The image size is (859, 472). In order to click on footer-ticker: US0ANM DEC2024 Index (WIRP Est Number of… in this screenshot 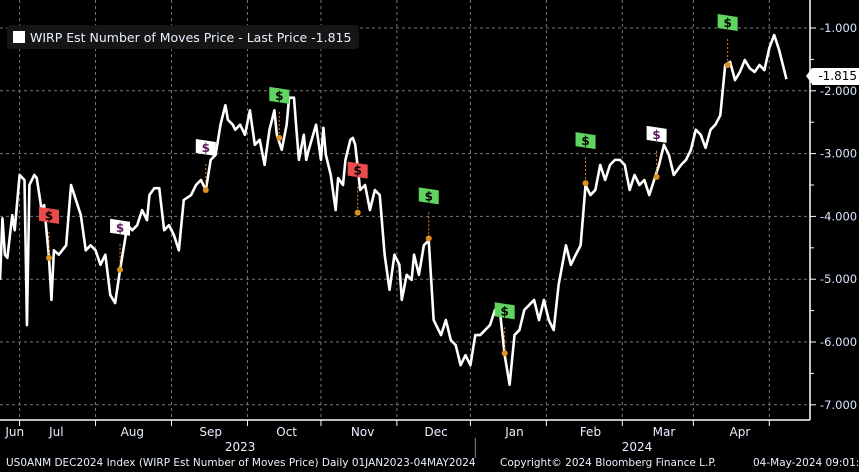, I will do `click(241, 463)`.